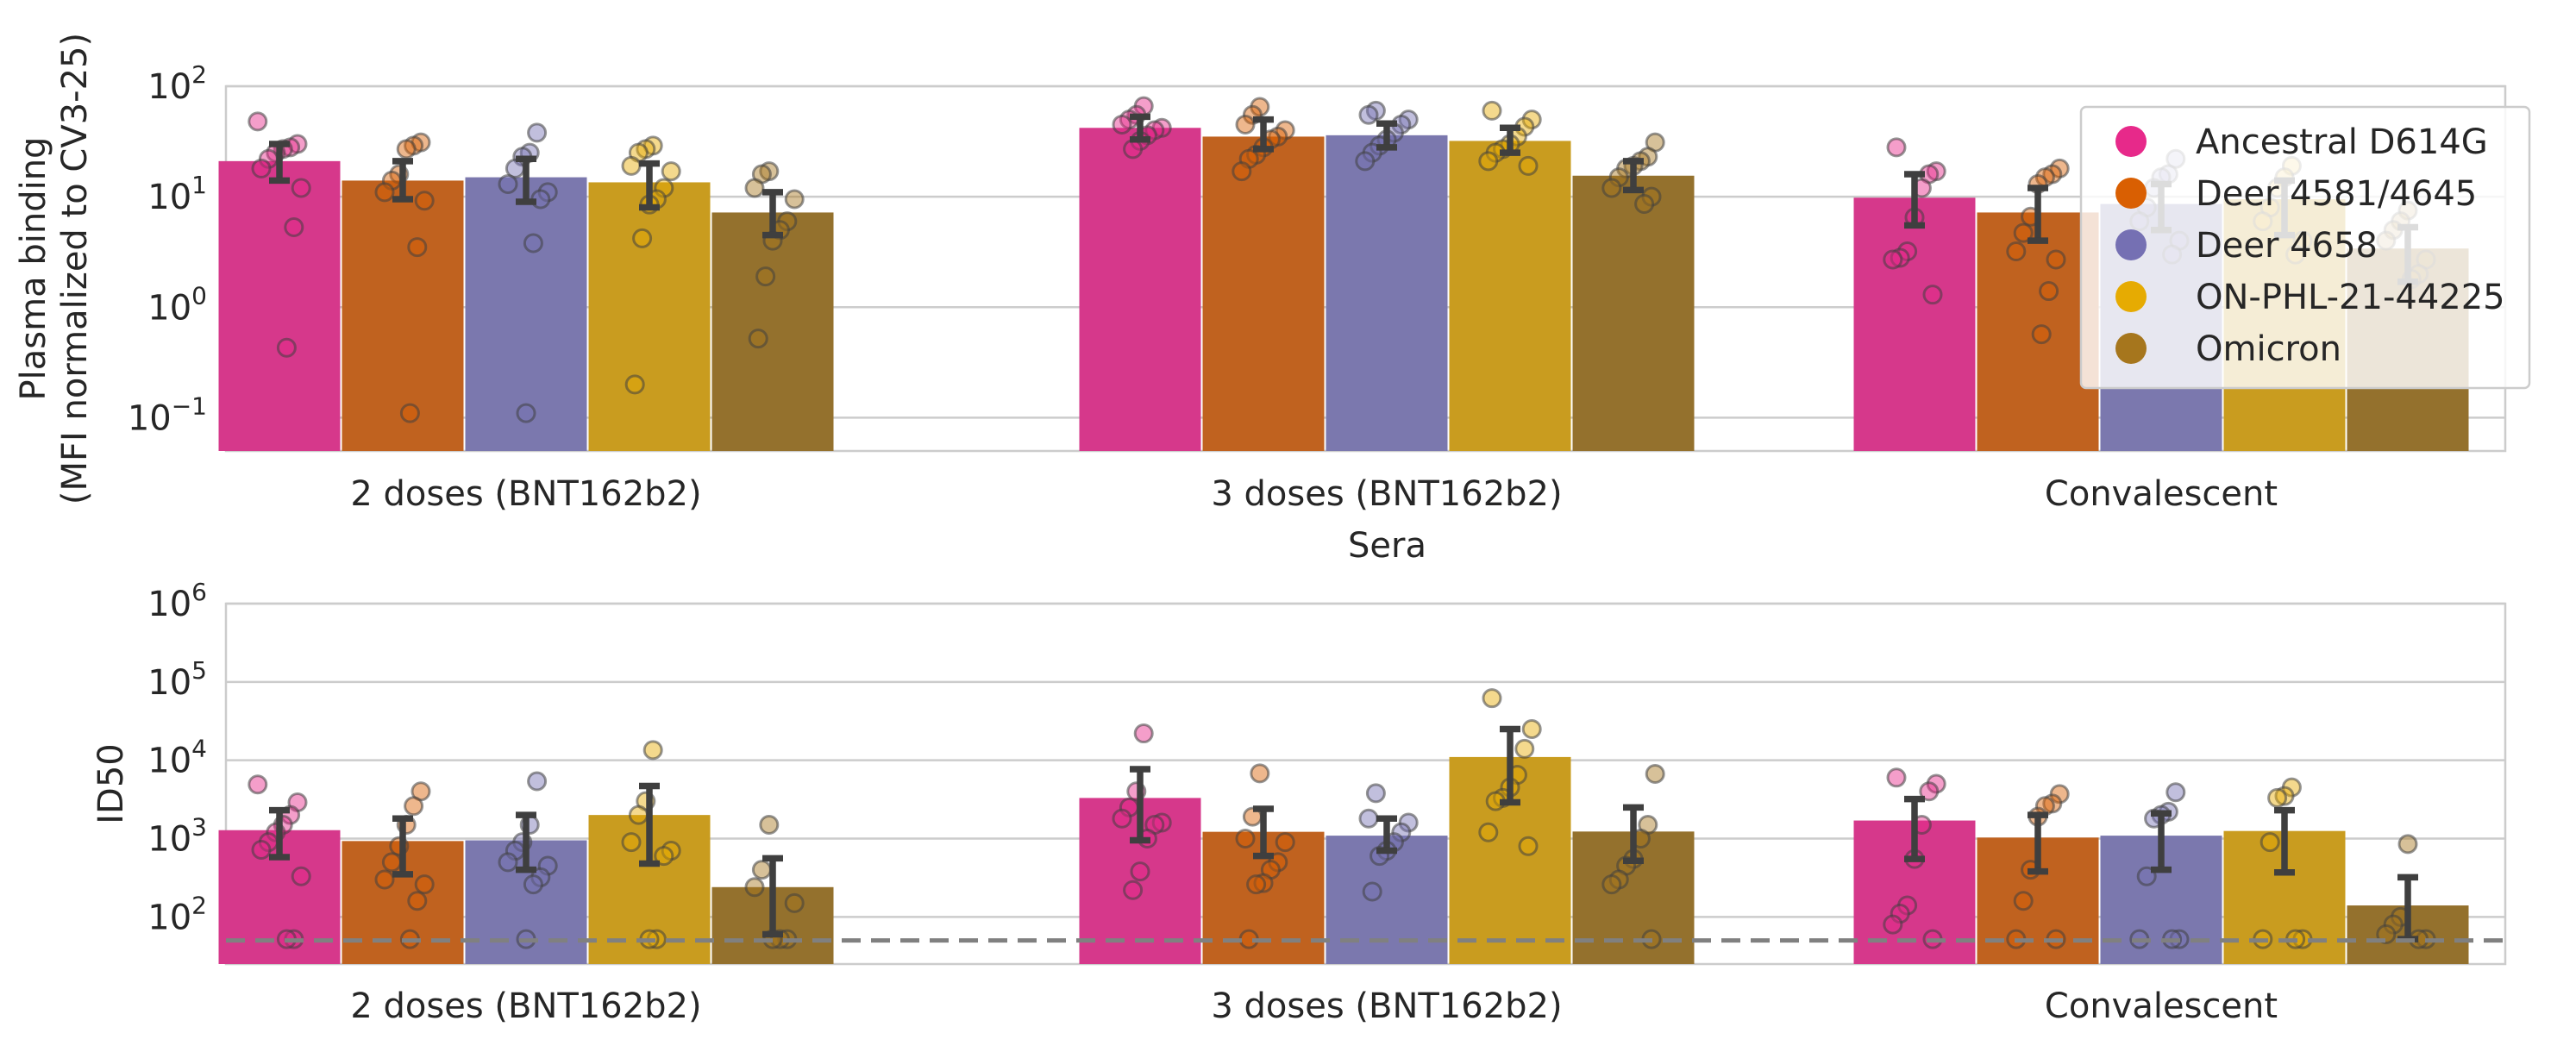  Describe the element at coordinates (1387, 546) in the screenshot. I see `x-axis-label: Sera` at that location.